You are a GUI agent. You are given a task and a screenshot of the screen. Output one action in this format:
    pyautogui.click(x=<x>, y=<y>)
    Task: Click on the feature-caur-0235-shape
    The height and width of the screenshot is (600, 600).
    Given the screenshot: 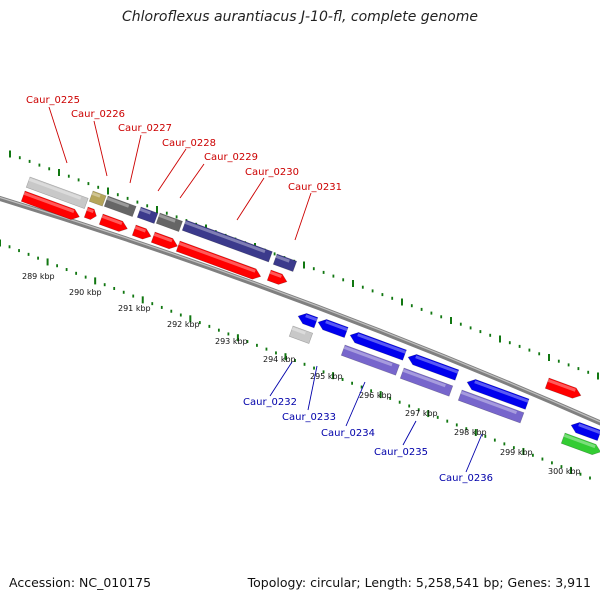 What is the action you would take?
    pyautogui.click(x=426, y=382)
    